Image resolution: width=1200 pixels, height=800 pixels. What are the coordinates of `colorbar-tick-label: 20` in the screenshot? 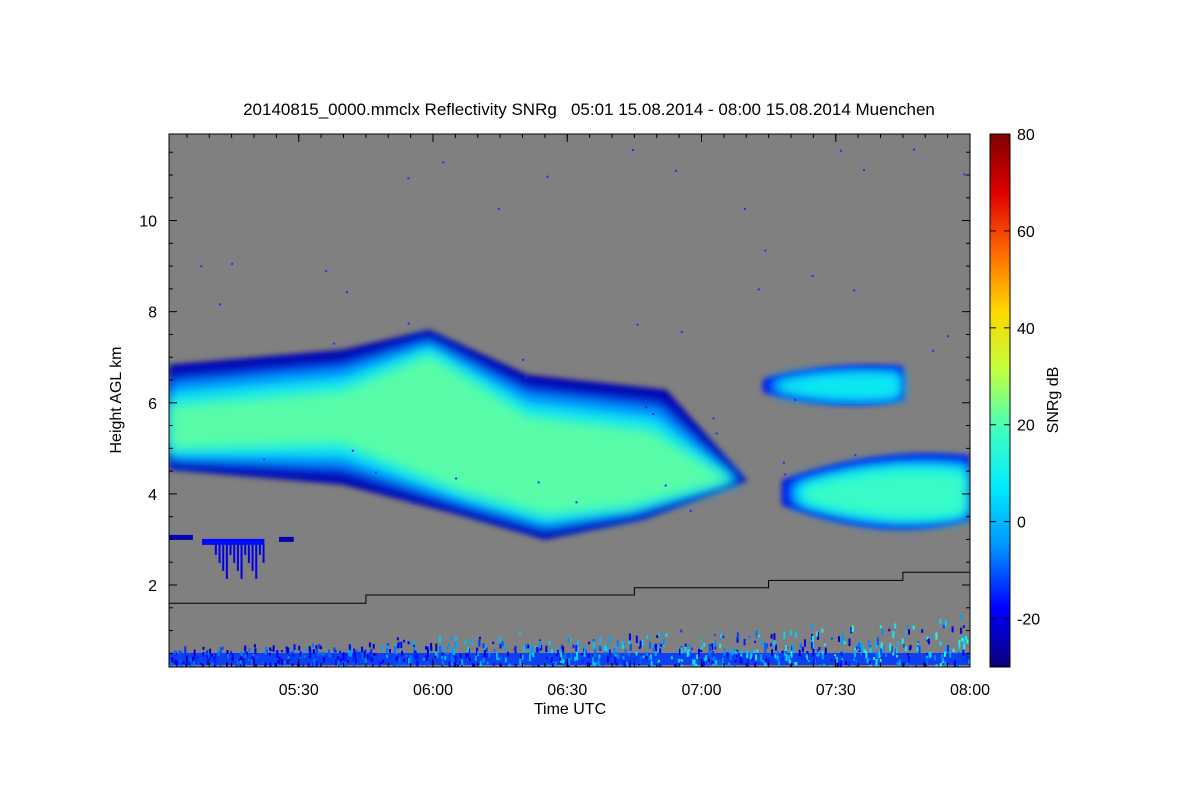 It's located at (1026, 426).